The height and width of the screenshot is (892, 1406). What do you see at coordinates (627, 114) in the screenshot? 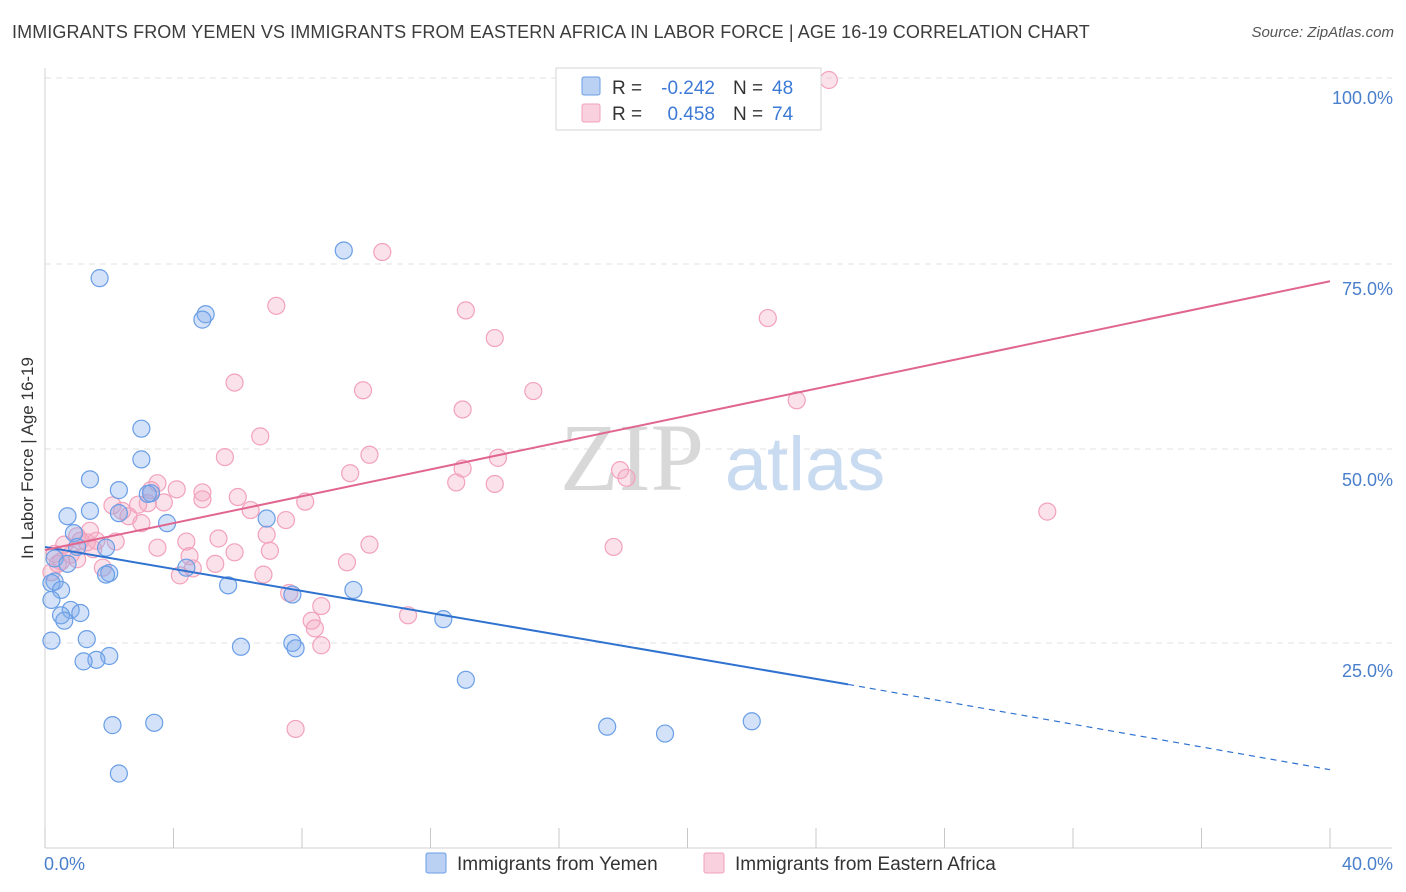
I see `legend-eafrica-r-label: R =` at bounding box center [627, 114].